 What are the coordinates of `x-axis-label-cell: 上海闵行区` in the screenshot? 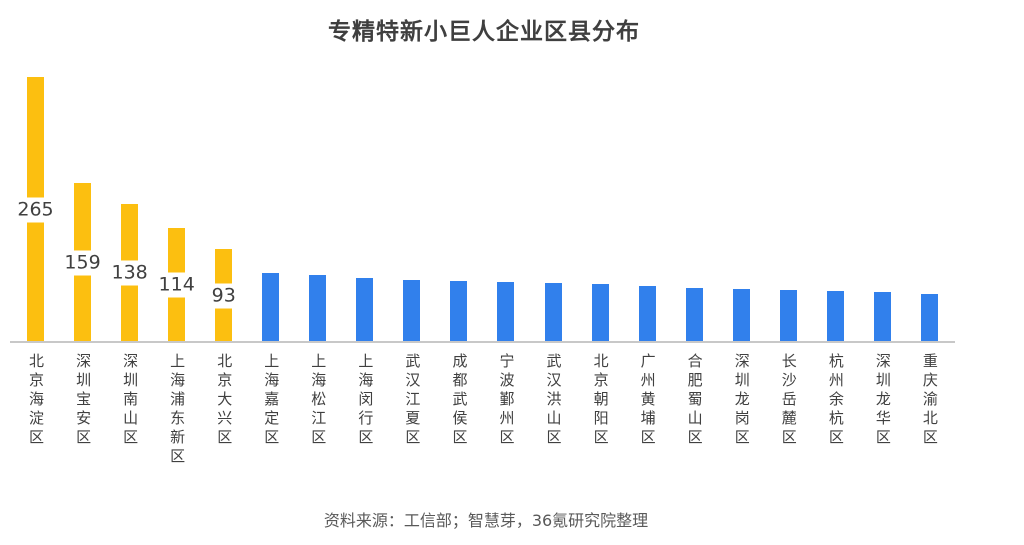 It's located at (364, 410).